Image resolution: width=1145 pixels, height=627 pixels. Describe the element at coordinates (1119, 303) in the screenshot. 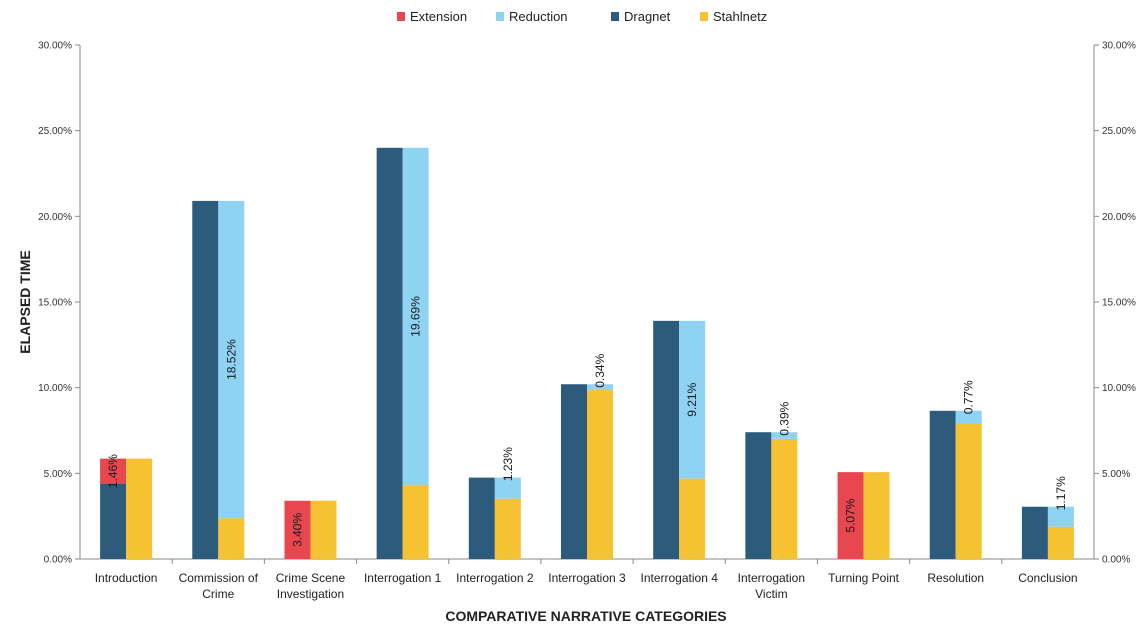

I see `y-tick-label-right: 15.00%` at that location.